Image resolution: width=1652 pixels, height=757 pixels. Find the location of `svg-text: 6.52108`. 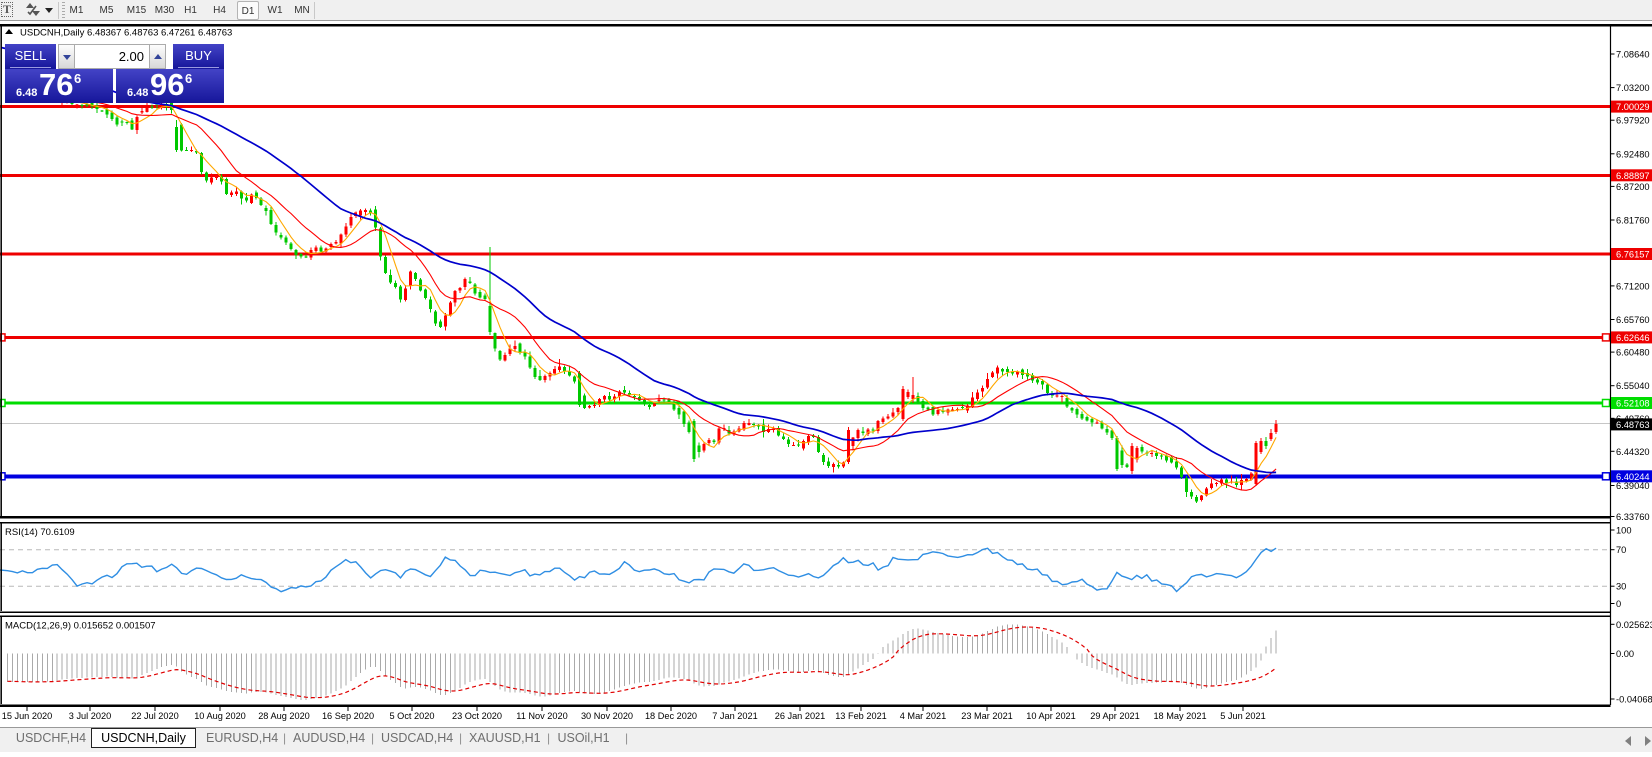

svg-text: 6.52108 is located at coordinates (1633, 404).